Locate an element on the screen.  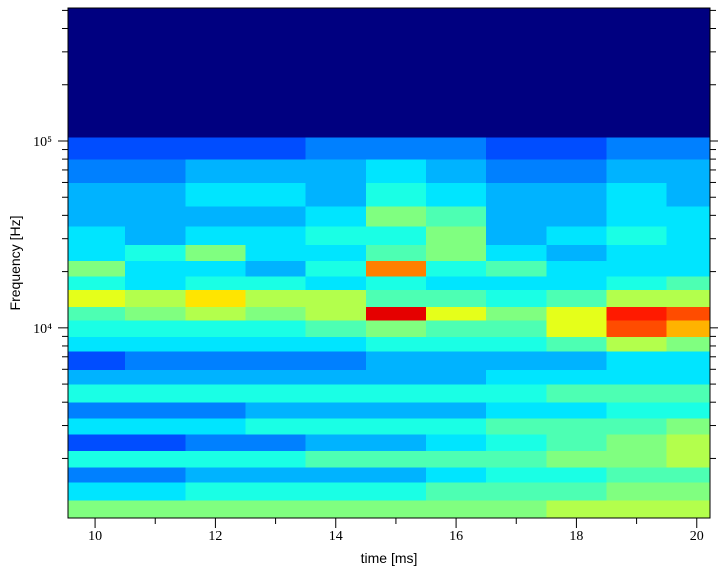
y-tick-label: 10⁵ is located at coordinates (42, 142).